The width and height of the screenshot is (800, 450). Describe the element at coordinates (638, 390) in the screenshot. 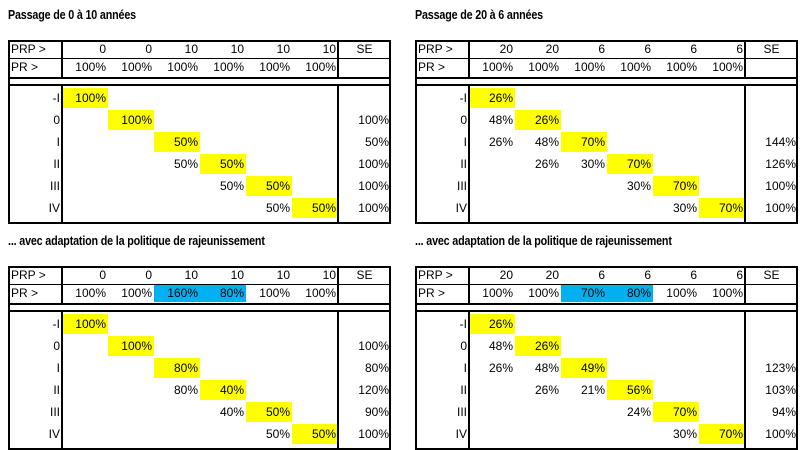

I see `rate-cell: 56%` at that location.